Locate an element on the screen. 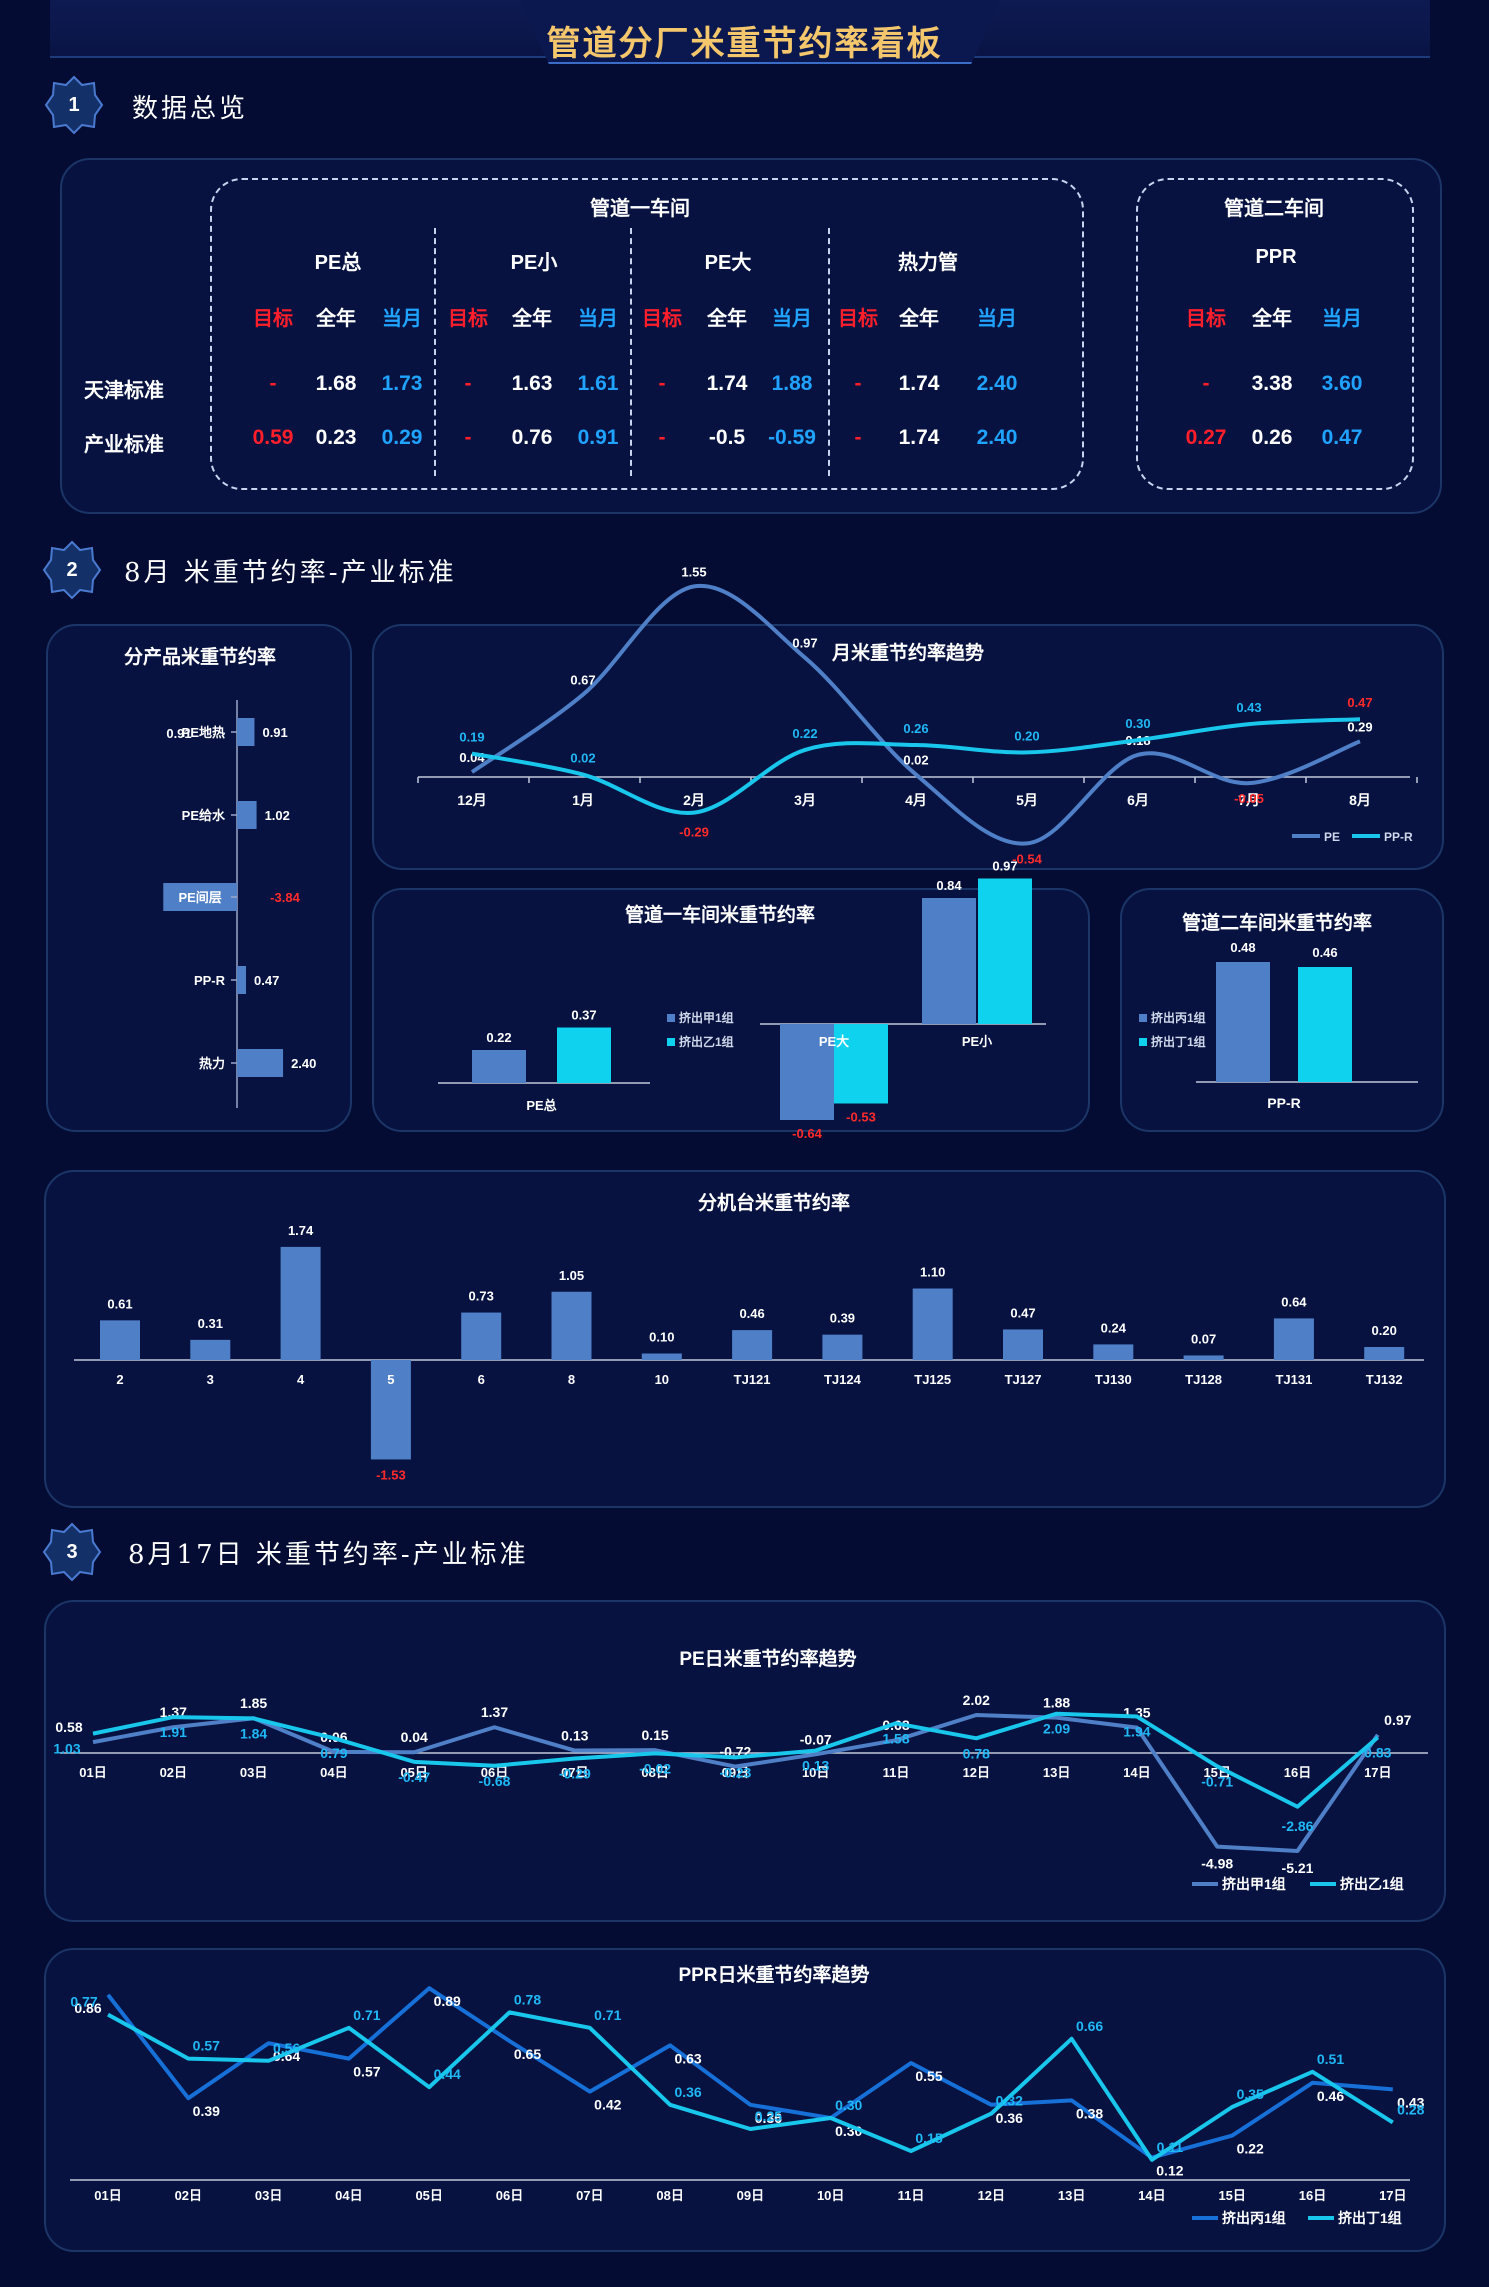  kpi-value: 0.59 is located at coordinates (273, 437).